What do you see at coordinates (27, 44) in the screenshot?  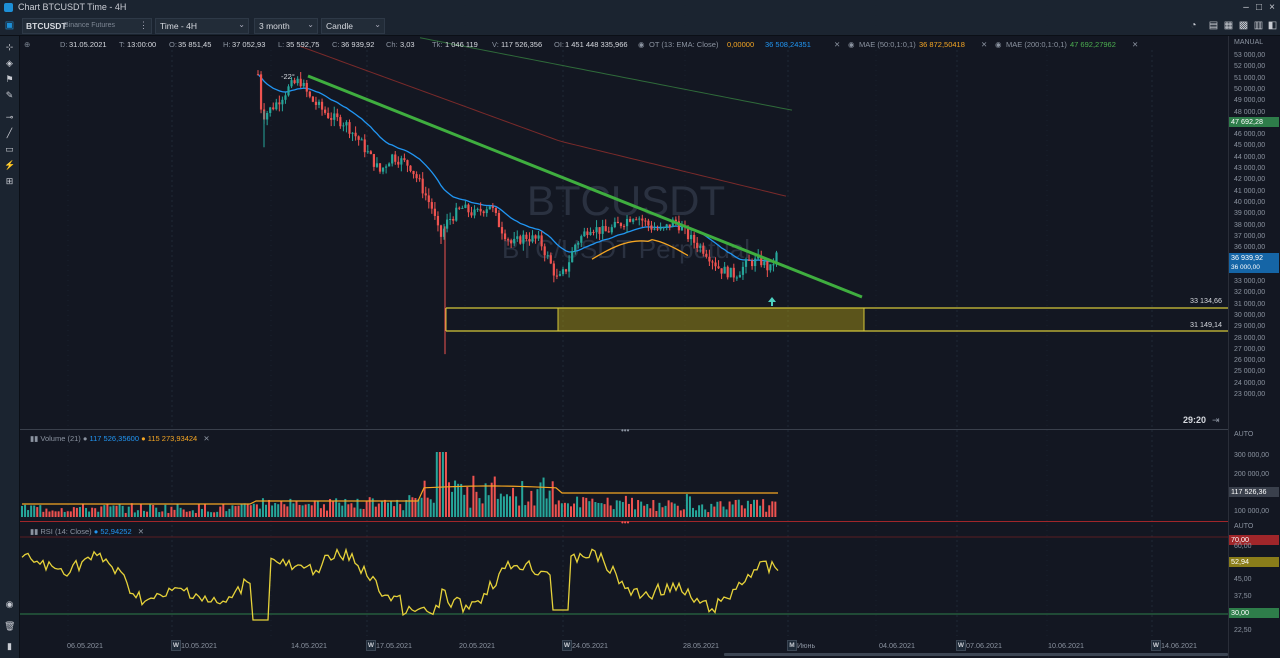 I see `ohlc-collapse-icon: ⊕` at bounding box center [27, 44].